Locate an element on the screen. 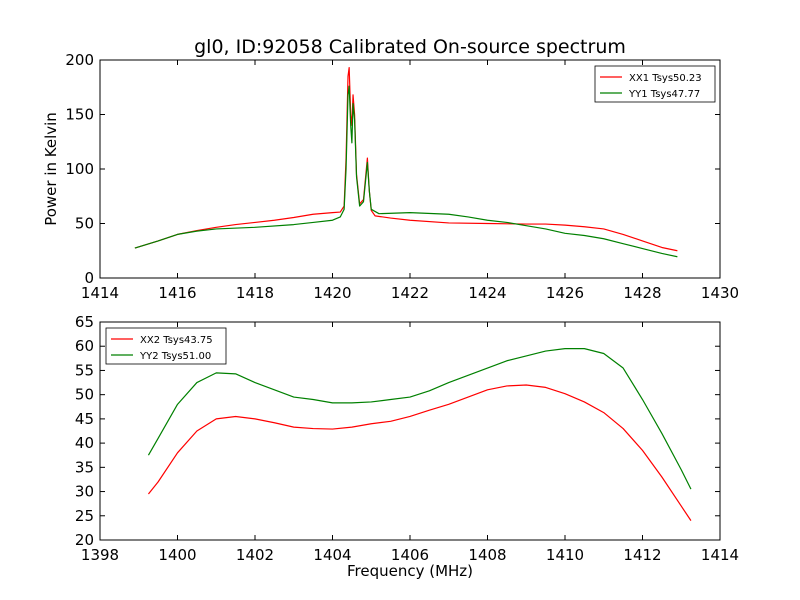  bottom-y-tick-label: 40 is located at coordinates (84, 443).